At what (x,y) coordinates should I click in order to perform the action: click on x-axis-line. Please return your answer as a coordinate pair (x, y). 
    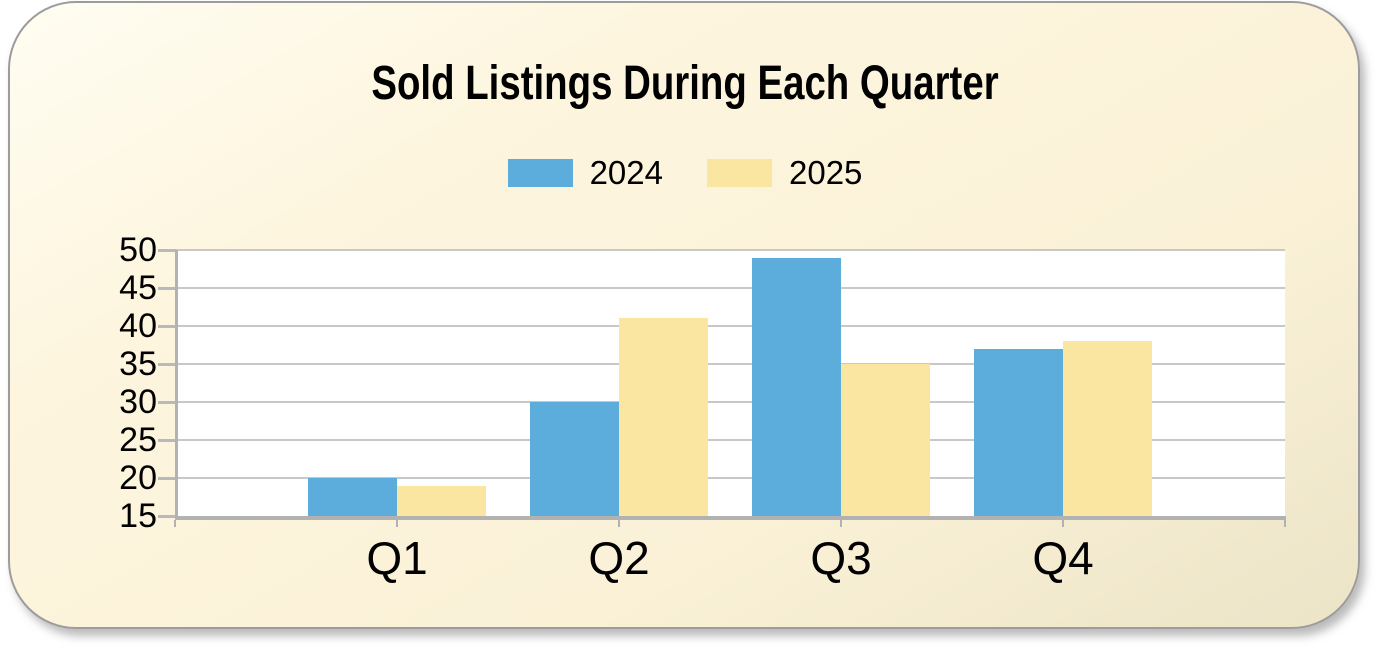
    Looking at the image, I should click on (730, 518).